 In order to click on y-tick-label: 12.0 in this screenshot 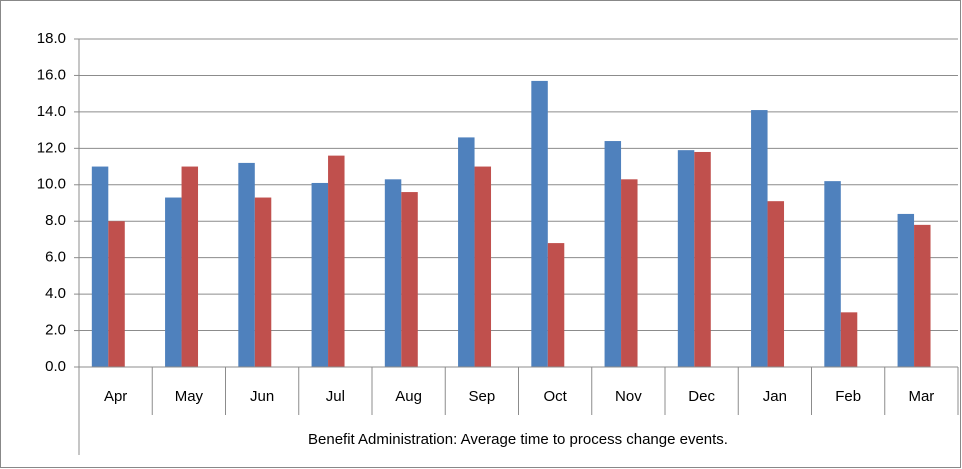, I will do `click(51, 147)`.